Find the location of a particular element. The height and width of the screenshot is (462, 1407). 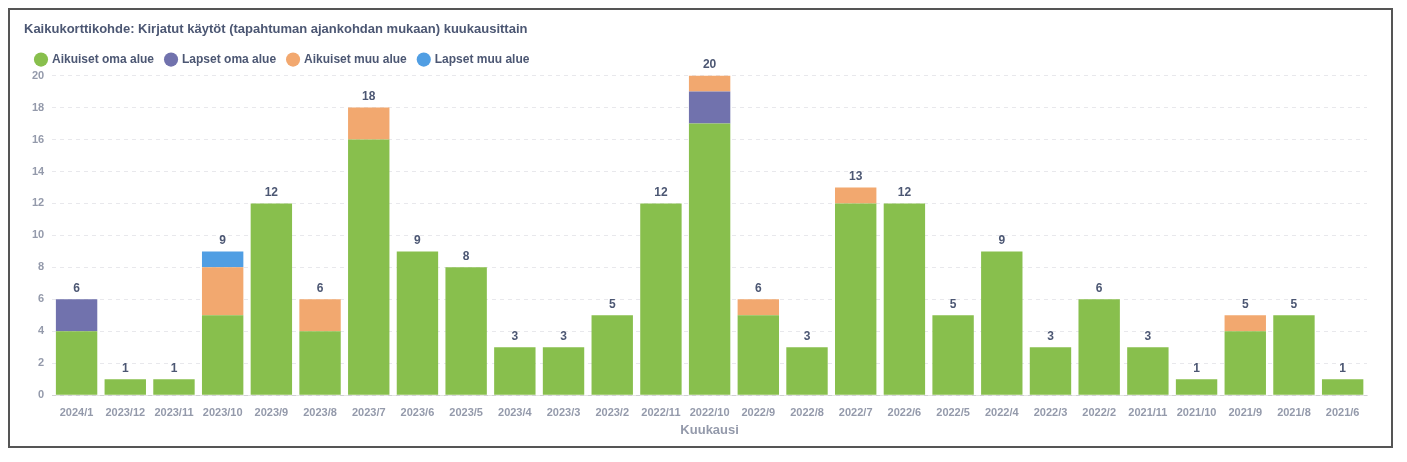

y-tick-label: 16 is located at coordinates (38, 138).